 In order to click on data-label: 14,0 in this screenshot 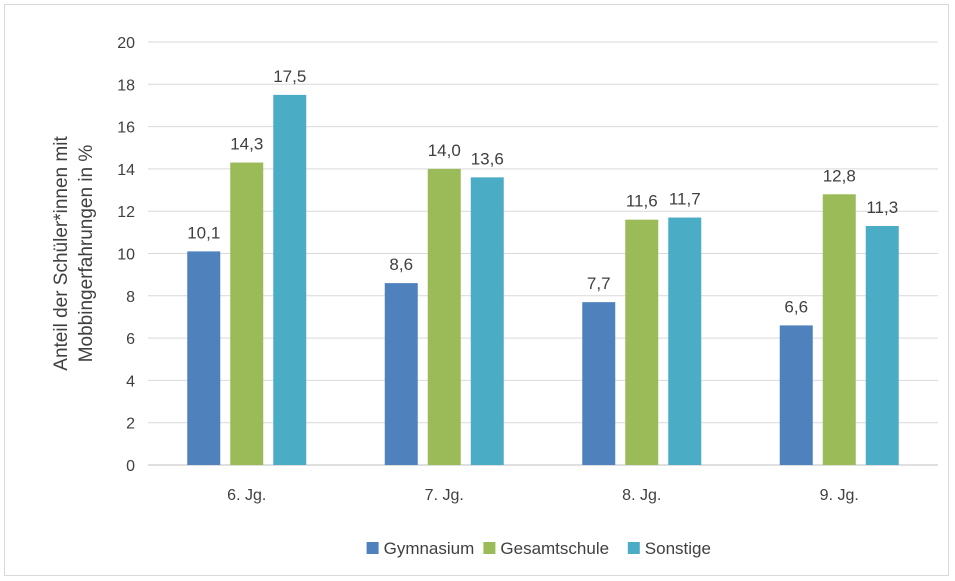, I will do `click(444, 150)`.